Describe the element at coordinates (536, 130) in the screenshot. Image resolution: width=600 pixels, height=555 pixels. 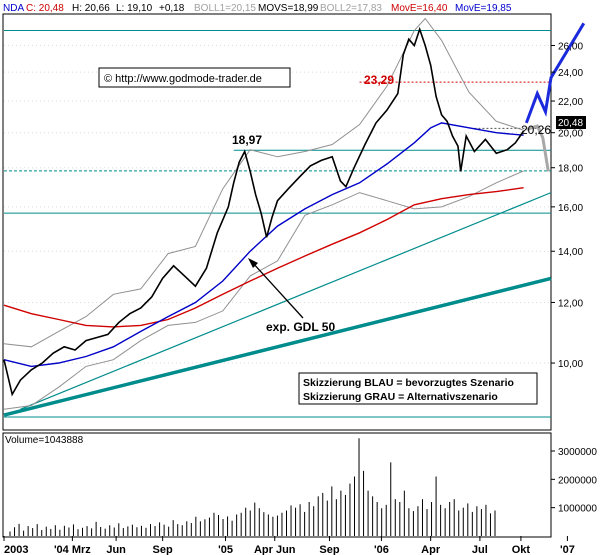
I see `level-label: 20,26` at that location.